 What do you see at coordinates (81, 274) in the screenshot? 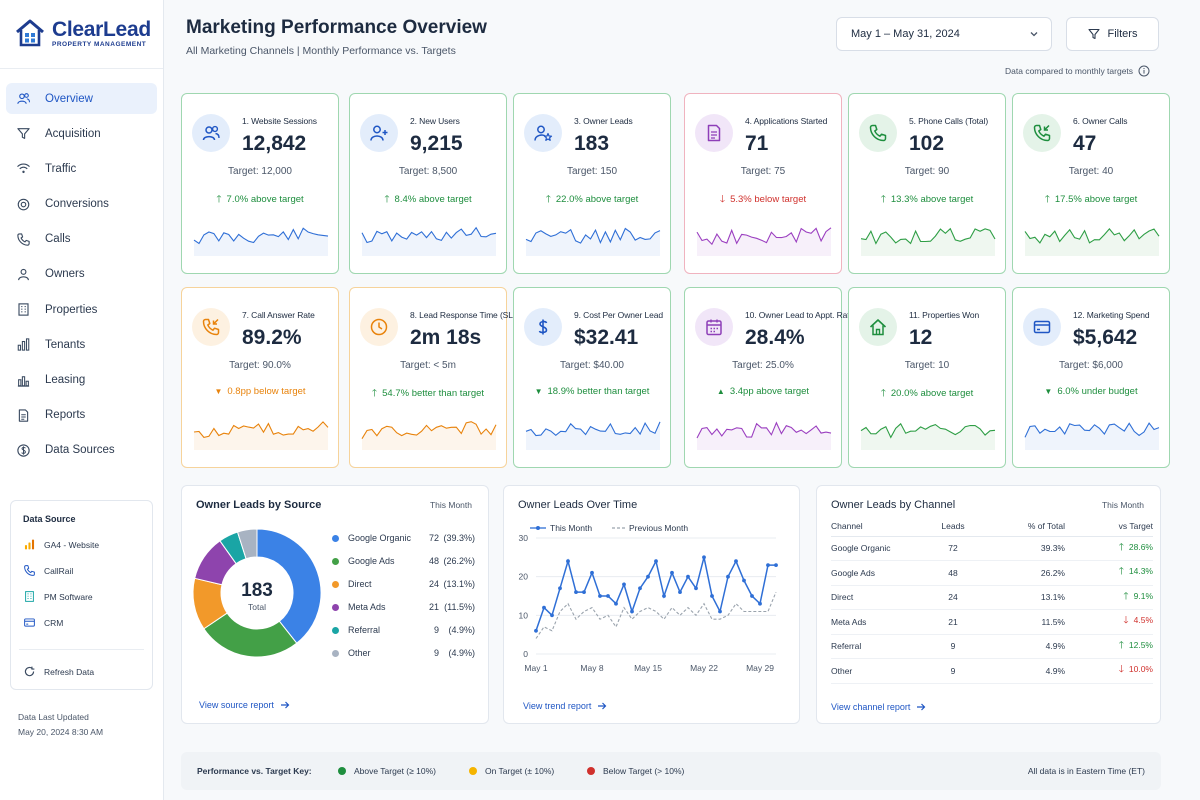
I see `sidebar-item-owners: Owners` at bounding box center [81, 274].